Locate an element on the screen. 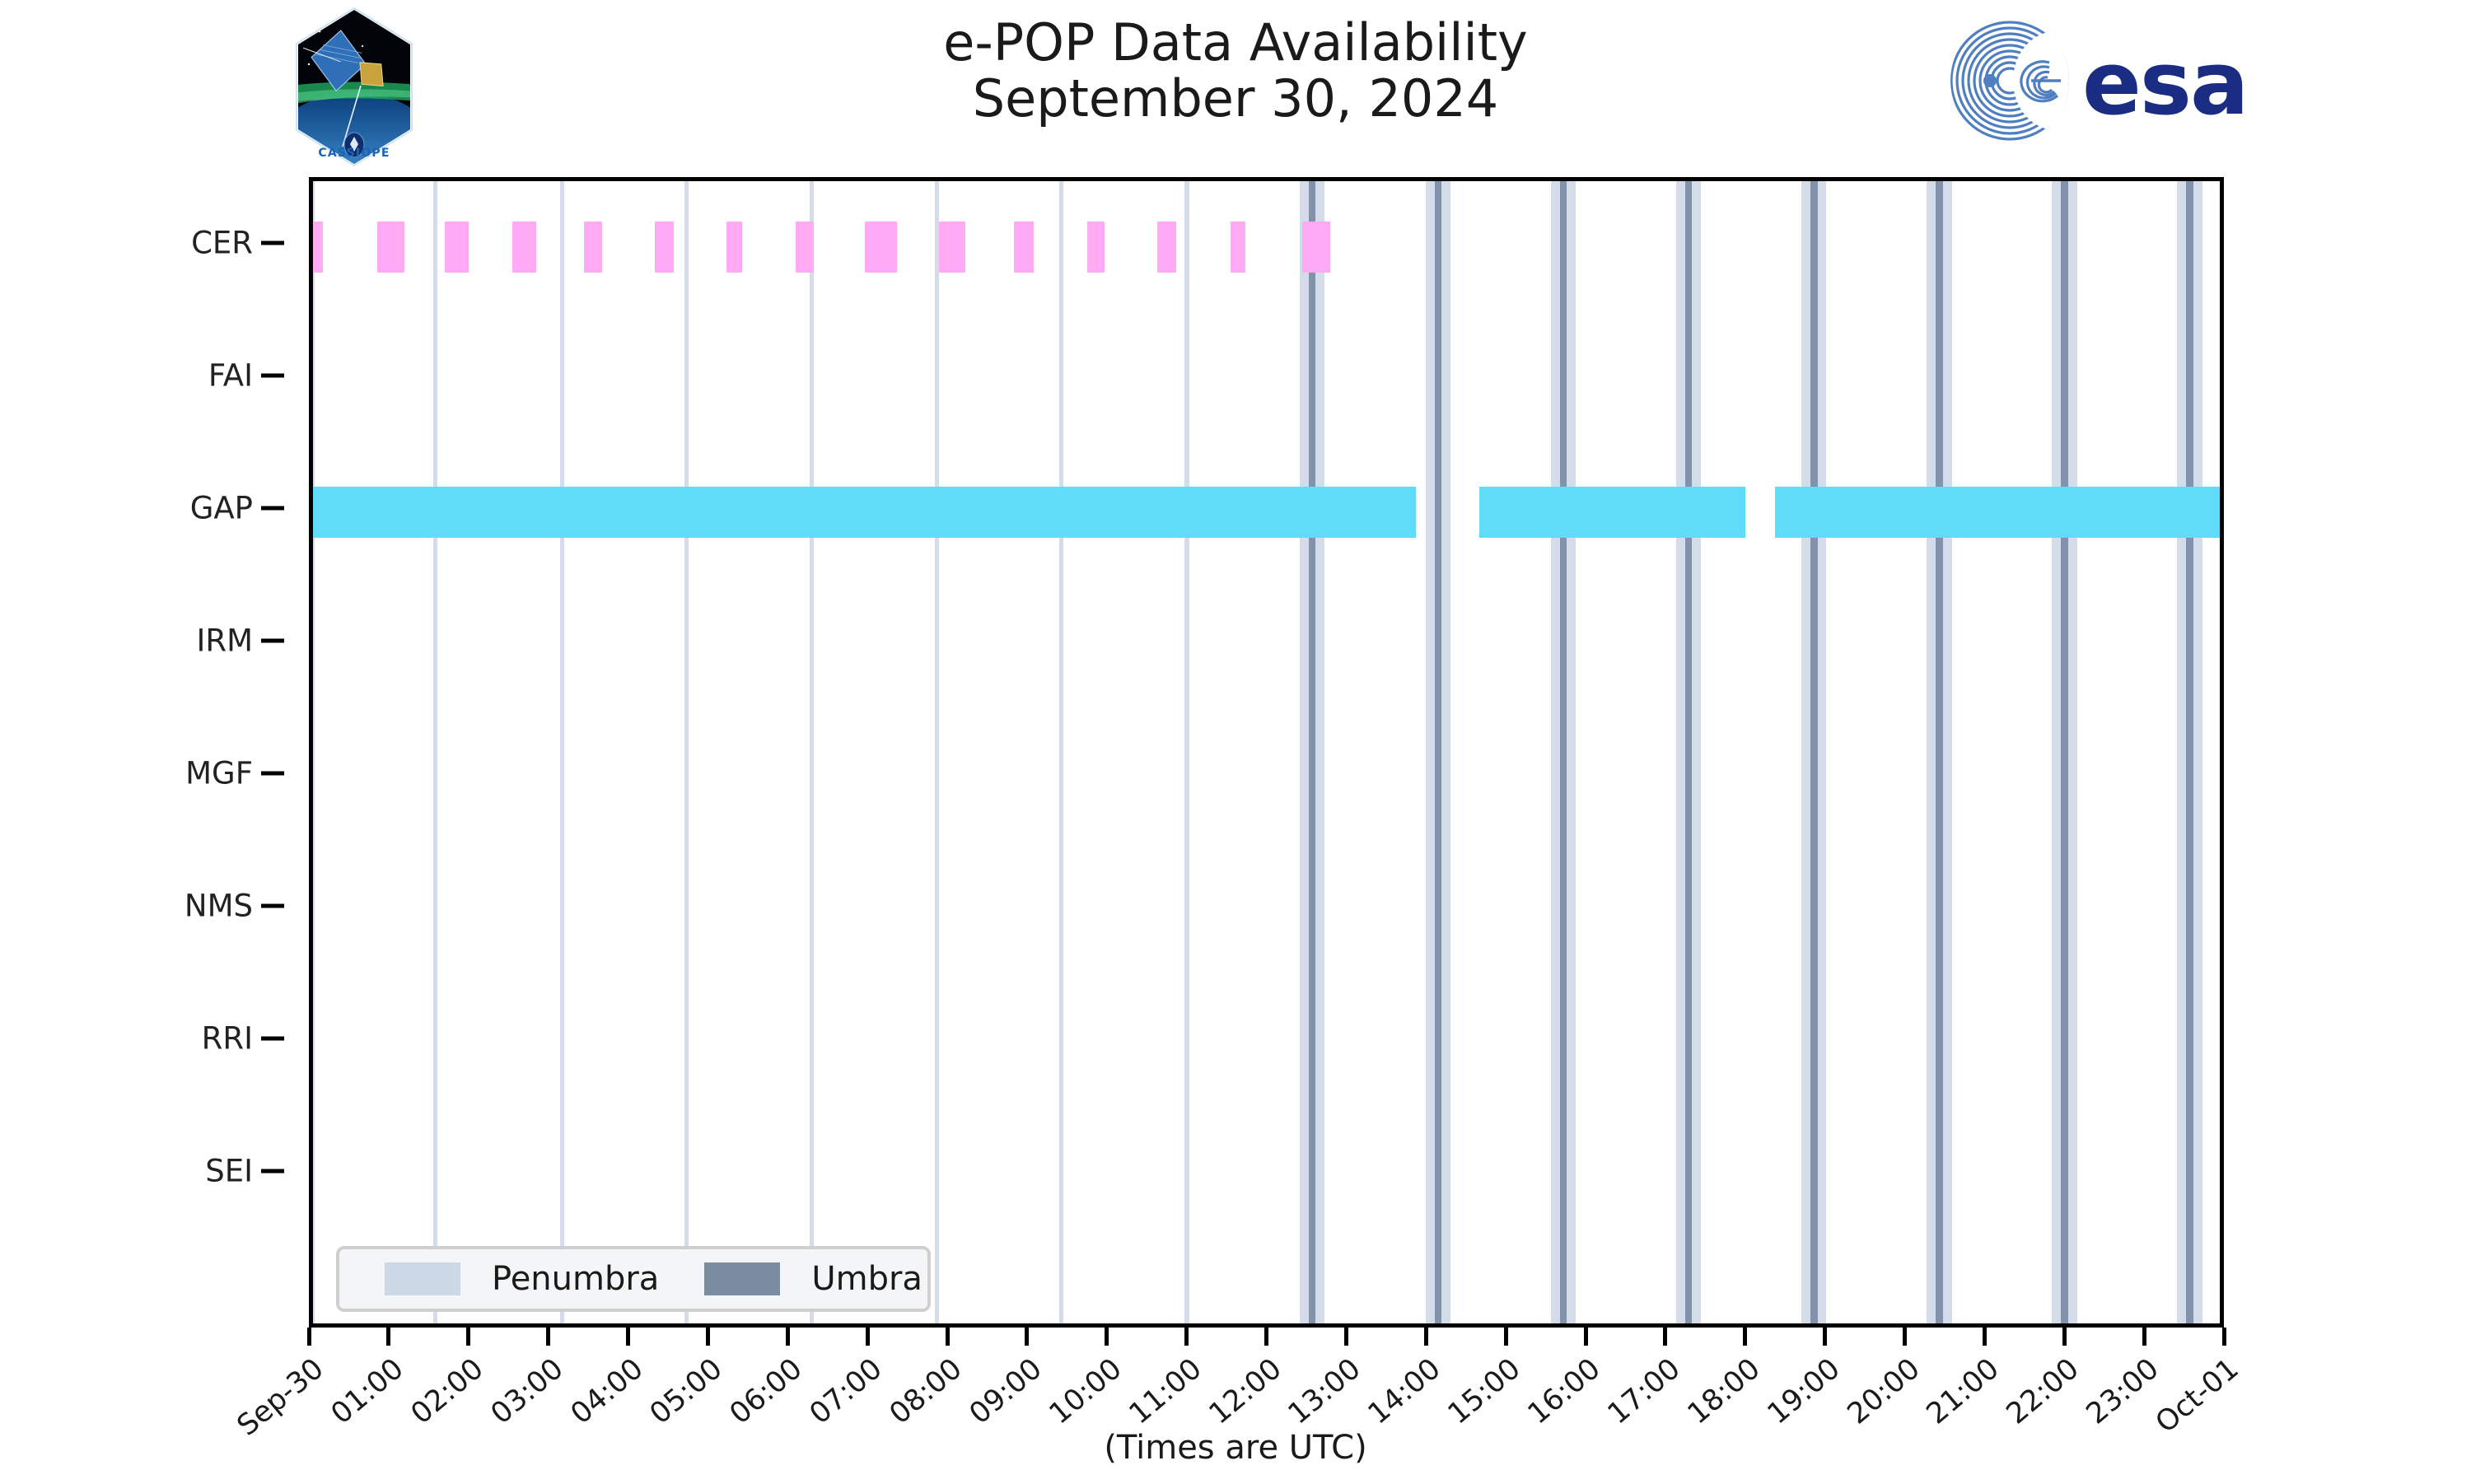  y-tick-label-sei: SEI is located at coordinates (229, 1171).